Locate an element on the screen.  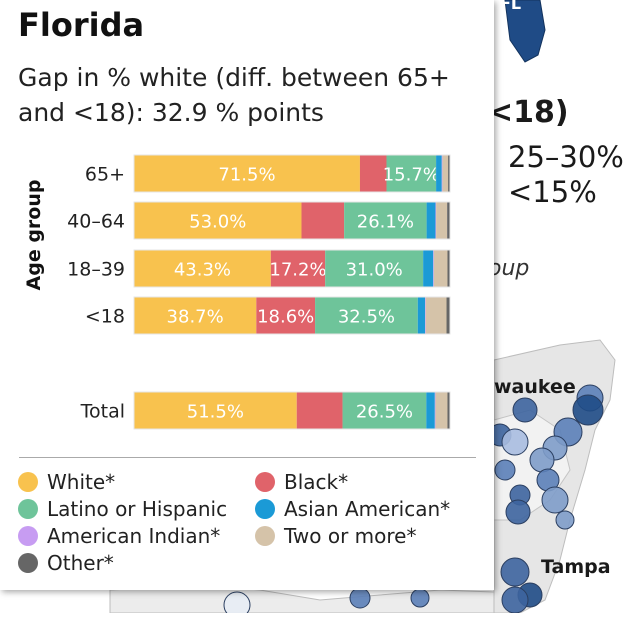
state-label: FL is located at coordinates (511, 6).